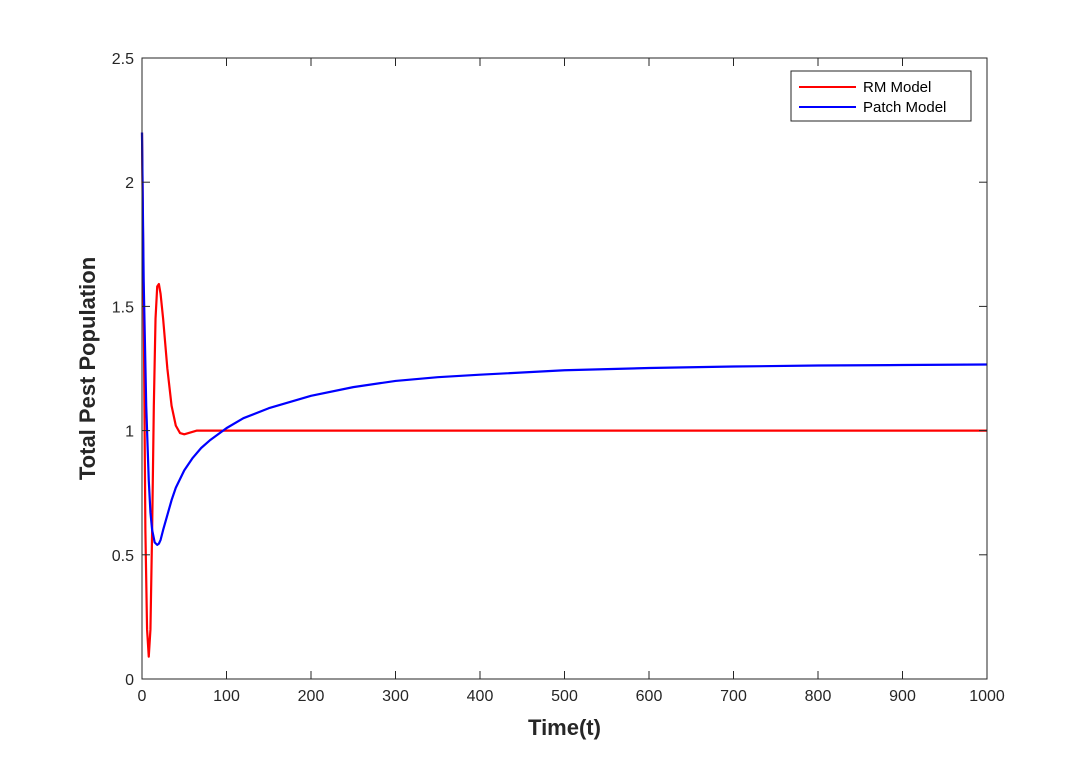  I want to click on y-tick-label: 1.5, so click(123, 307).